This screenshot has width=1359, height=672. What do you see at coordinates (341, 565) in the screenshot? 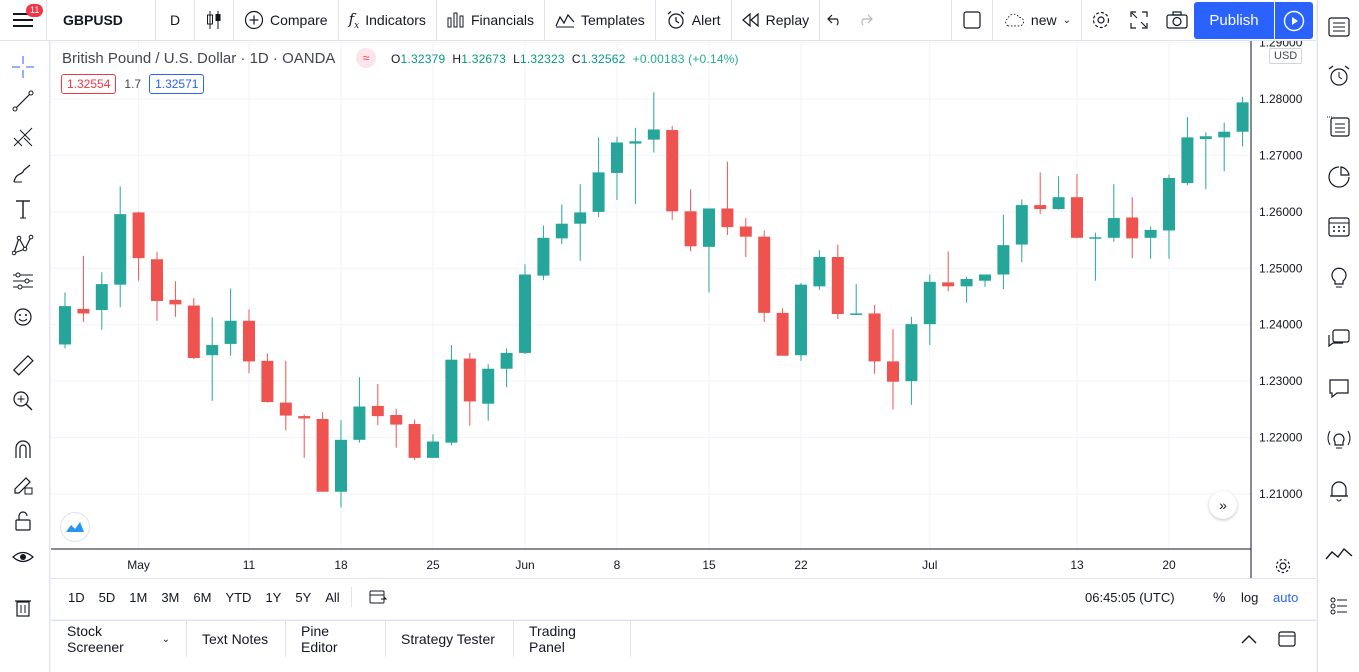
I see `date-tick-label: 18` at bounding box center [341, 565].